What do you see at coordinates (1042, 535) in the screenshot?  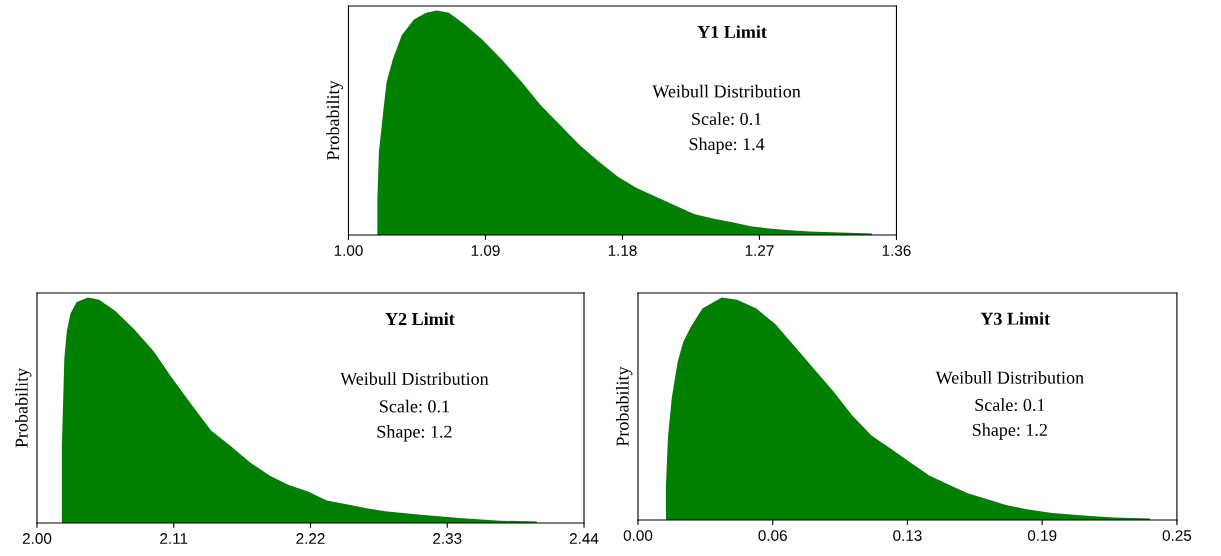 I see `x-tick-label: 0.19` at bounding box center [1042, 535].